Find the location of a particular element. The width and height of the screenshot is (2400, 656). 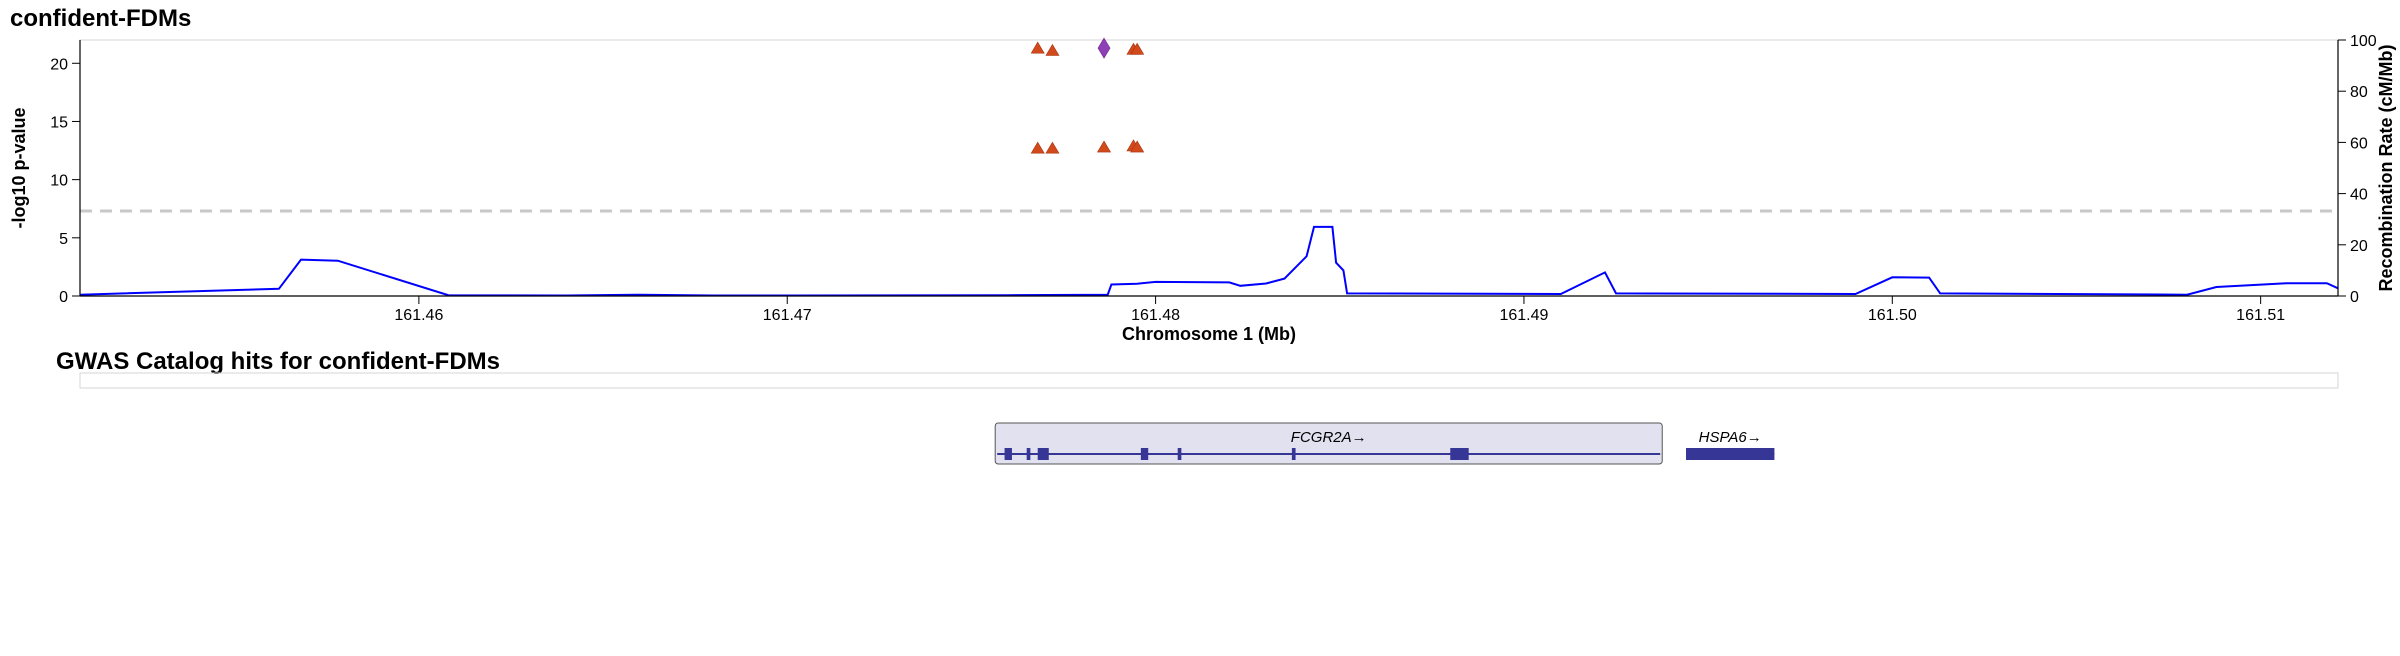

x-tick-label: 161.46 is located at coordinates (418, 315).